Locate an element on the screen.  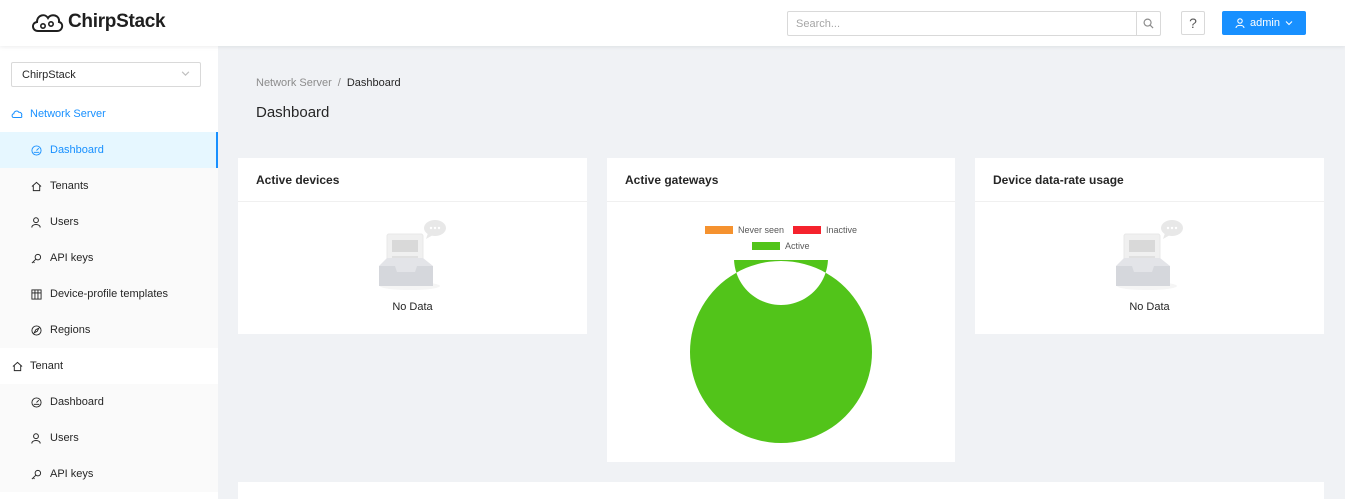
search-input is located at coordinates (962, 23).